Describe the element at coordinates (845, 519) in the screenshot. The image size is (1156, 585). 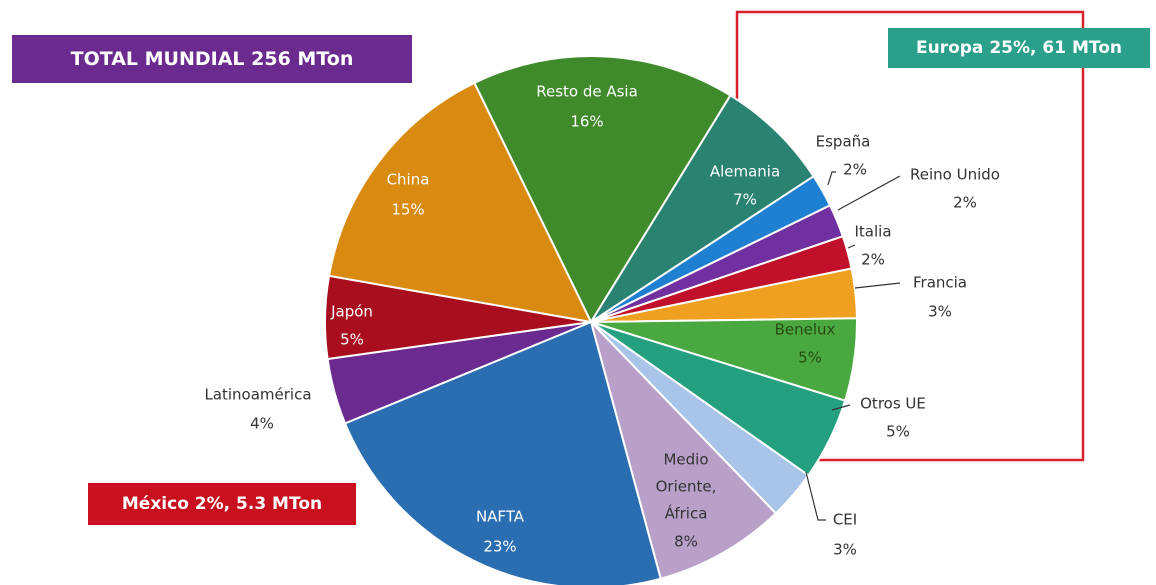
I see `slice-label: CEI` at that location.